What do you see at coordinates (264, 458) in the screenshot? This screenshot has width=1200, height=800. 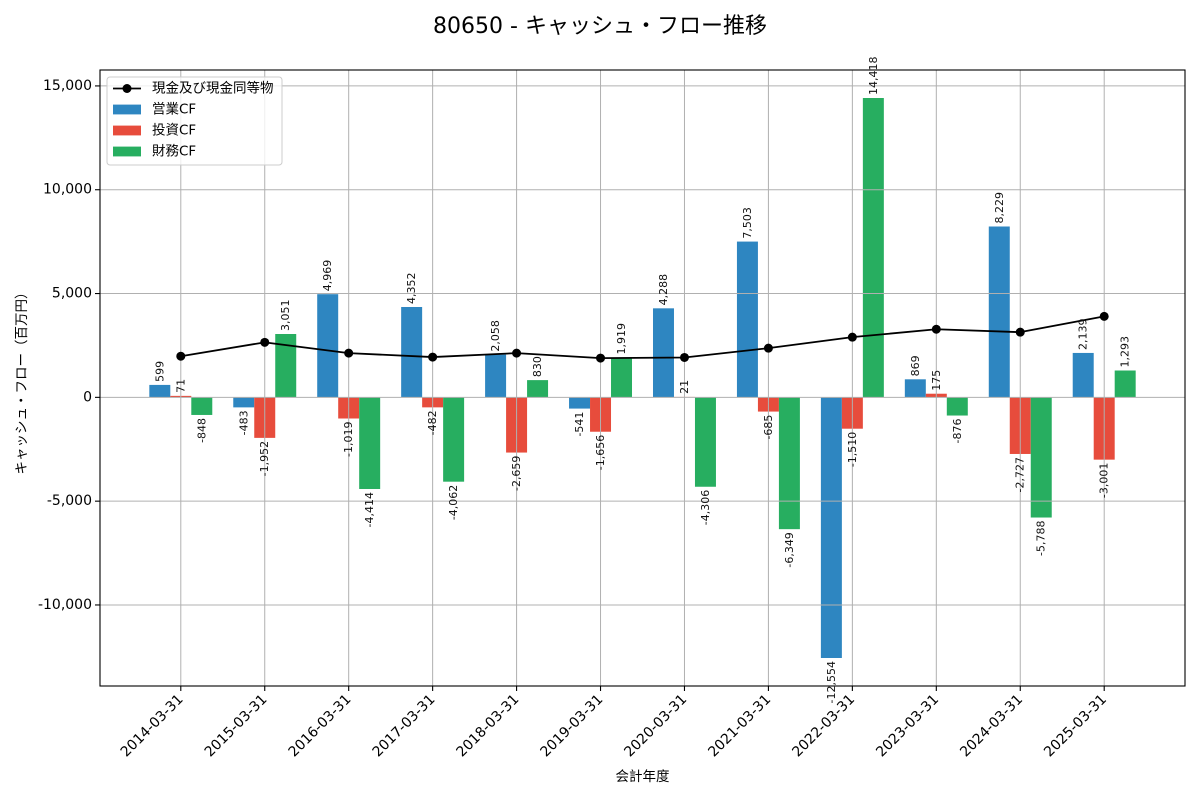 I see `data-label-investing-cf-2015-03-31: -1,952` at bounding box center [264, 458].